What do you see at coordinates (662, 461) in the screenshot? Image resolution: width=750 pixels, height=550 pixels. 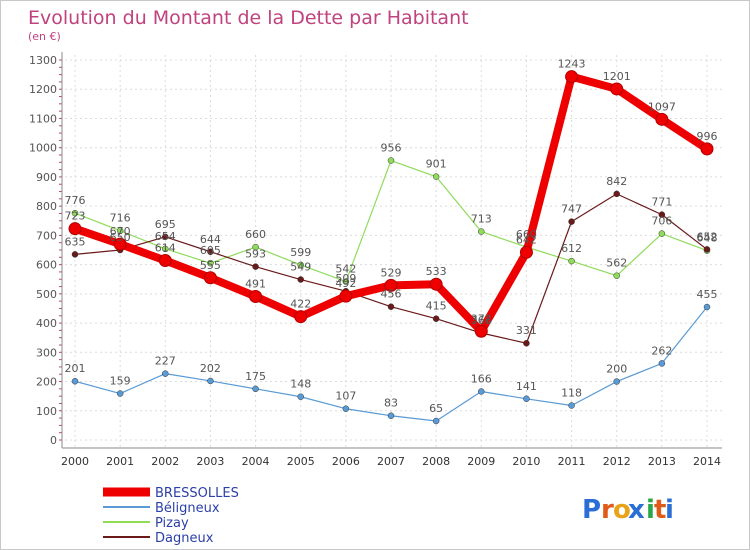 I see `x-tick-label: 2013` at bounding box center [662, 461].